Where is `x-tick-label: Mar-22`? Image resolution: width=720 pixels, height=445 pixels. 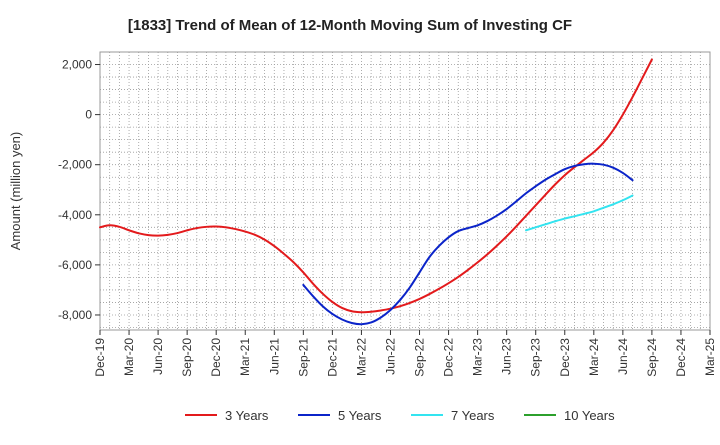
x-tick-label: Mar-22 is located at coordinates (361, 357).